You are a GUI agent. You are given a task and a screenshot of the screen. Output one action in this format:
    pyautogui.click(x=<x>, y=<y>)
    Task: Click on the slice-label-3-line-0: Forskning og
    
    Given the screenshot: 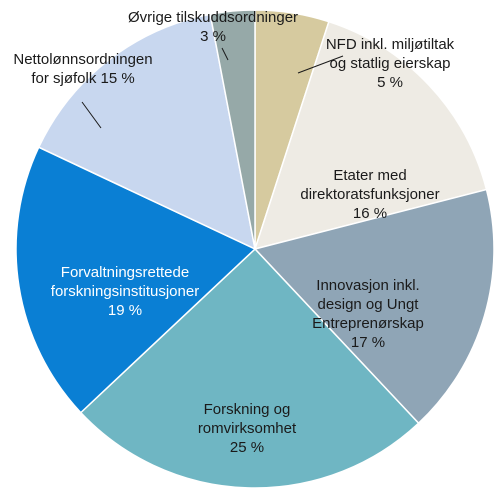 What is the action you would take?
    pyautogui.click(x=247, y=409)
    